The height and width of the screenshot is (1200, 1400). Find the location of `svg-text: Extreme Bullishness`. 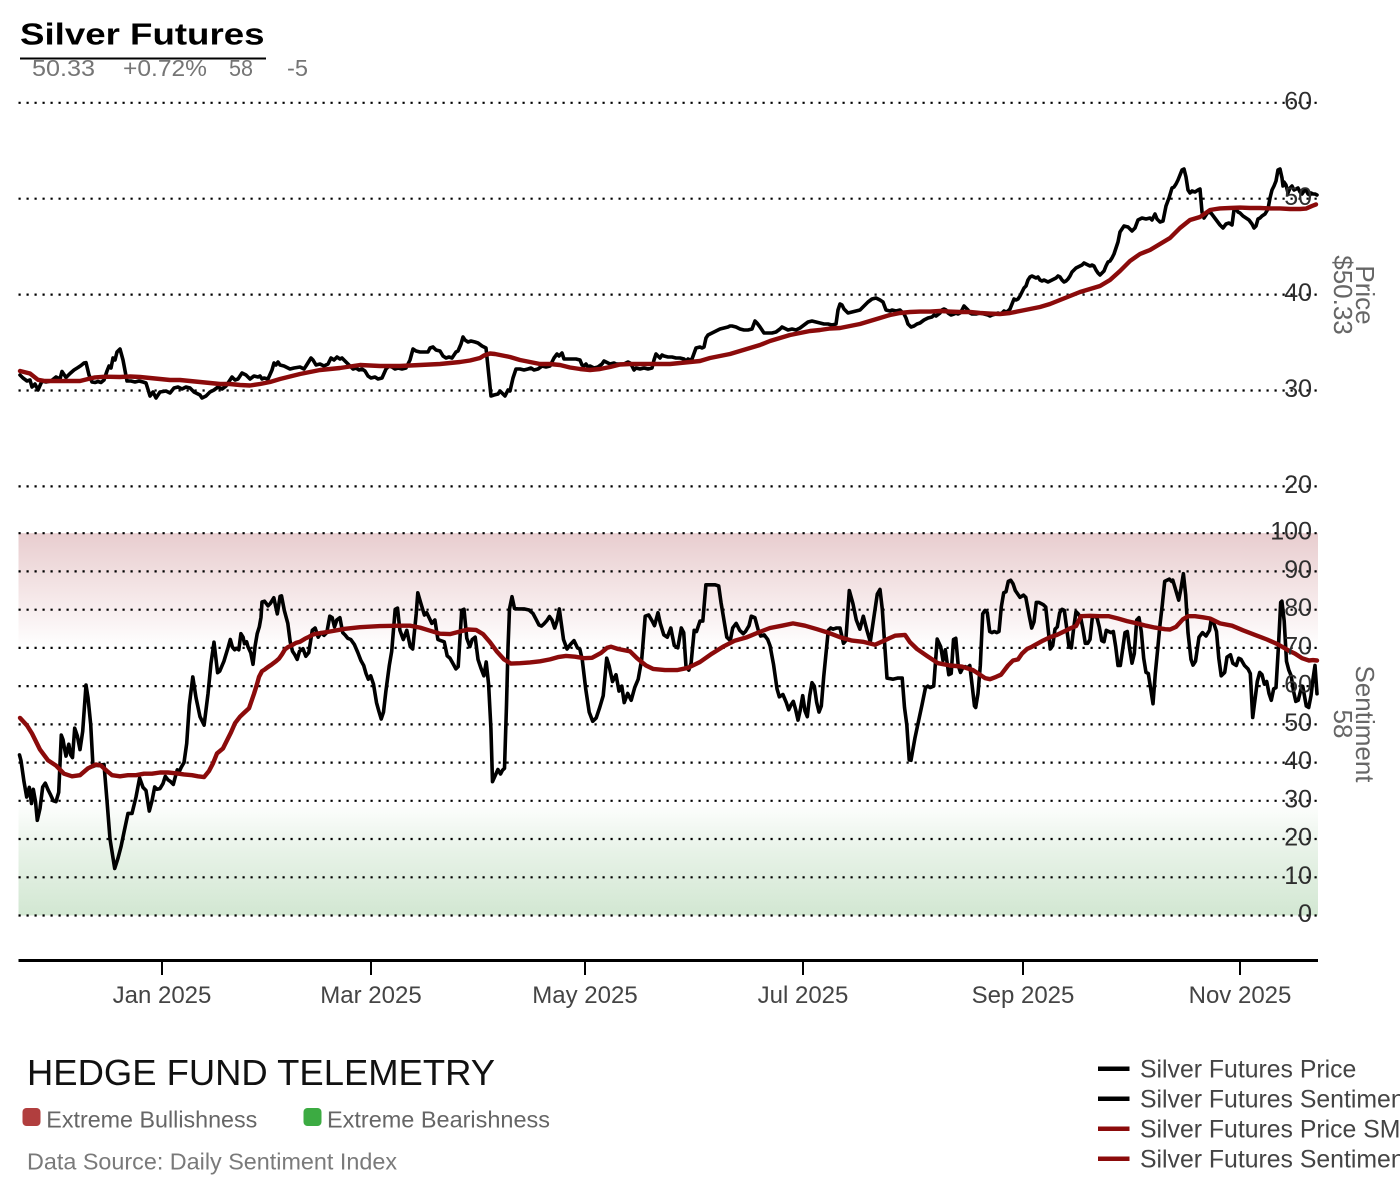

svg-text: Extreme Bullishness is located at coordinates (151, 1120).